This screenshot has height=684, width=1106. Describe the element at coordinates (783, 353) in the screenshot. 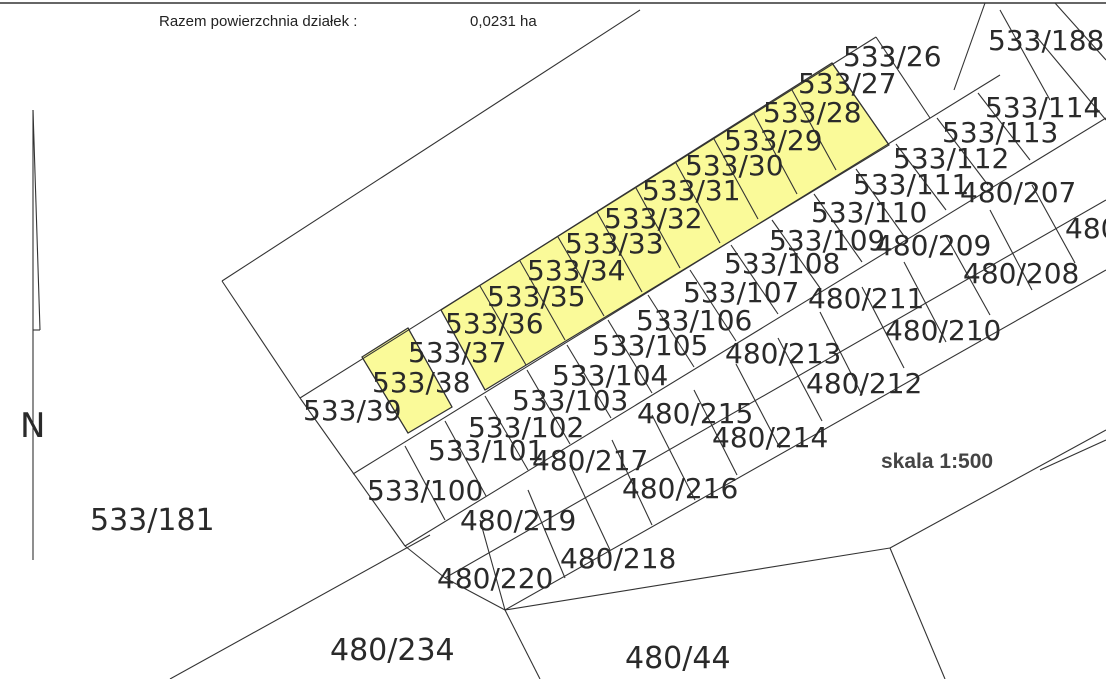

I see `parcel-label-480-213: 480/213` at that location.